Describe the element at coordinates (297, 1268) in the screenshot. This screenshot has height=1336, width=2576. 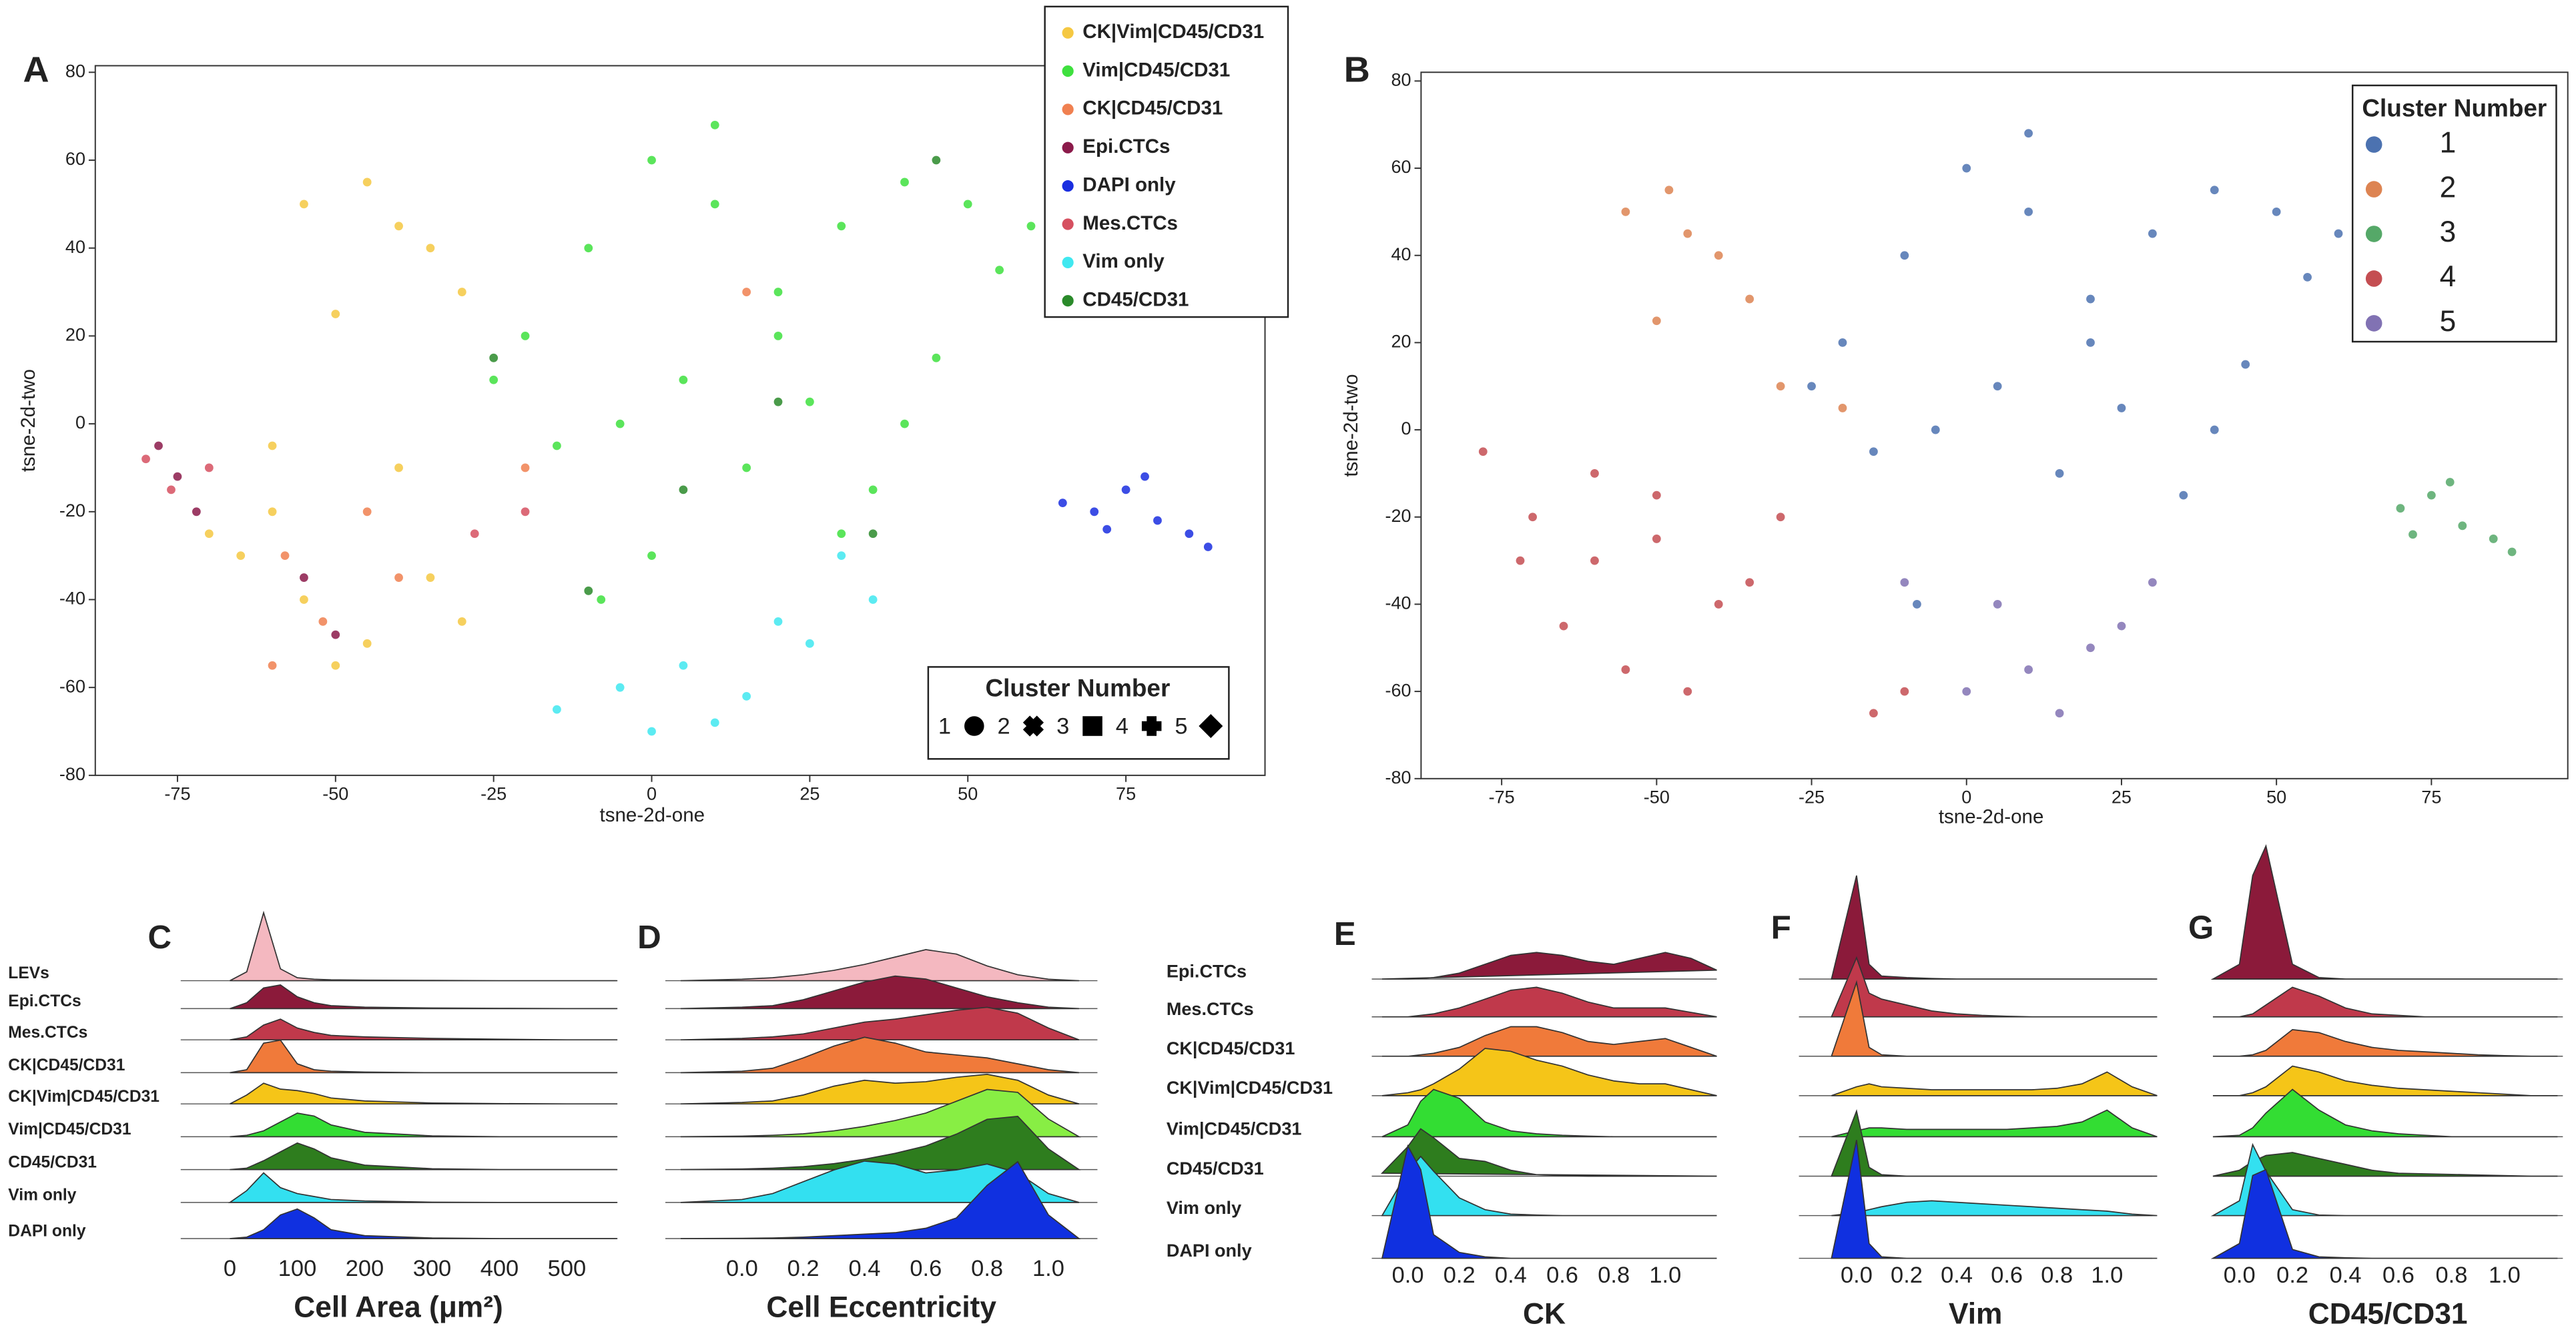
I see `x-tick-label: 100` at that location.